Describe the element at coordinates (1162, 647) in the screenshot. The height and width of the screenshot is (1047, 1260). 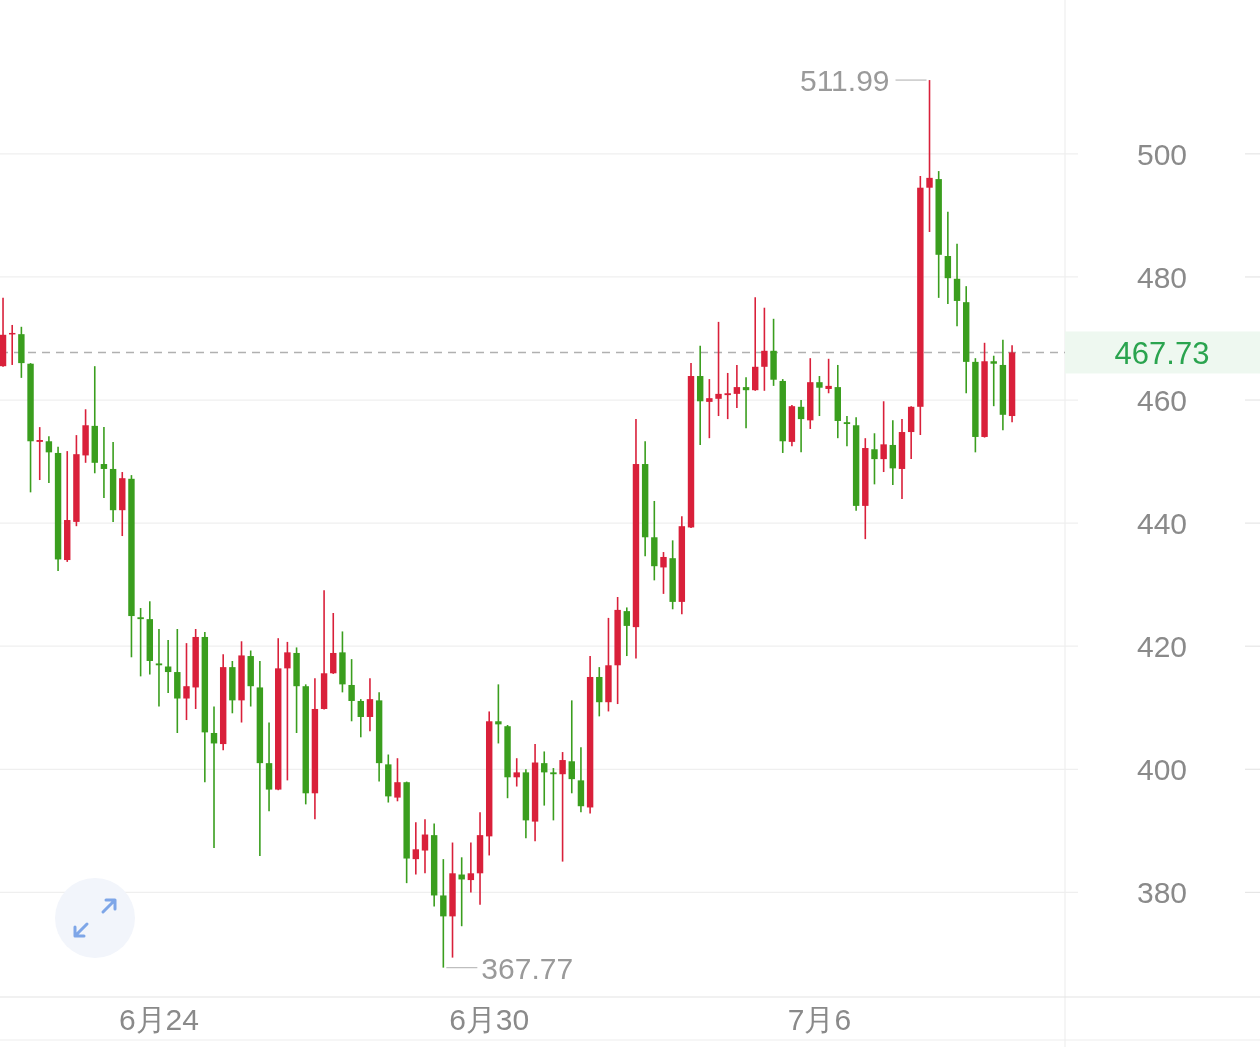
I see `y-tick-label: 420` at that location.